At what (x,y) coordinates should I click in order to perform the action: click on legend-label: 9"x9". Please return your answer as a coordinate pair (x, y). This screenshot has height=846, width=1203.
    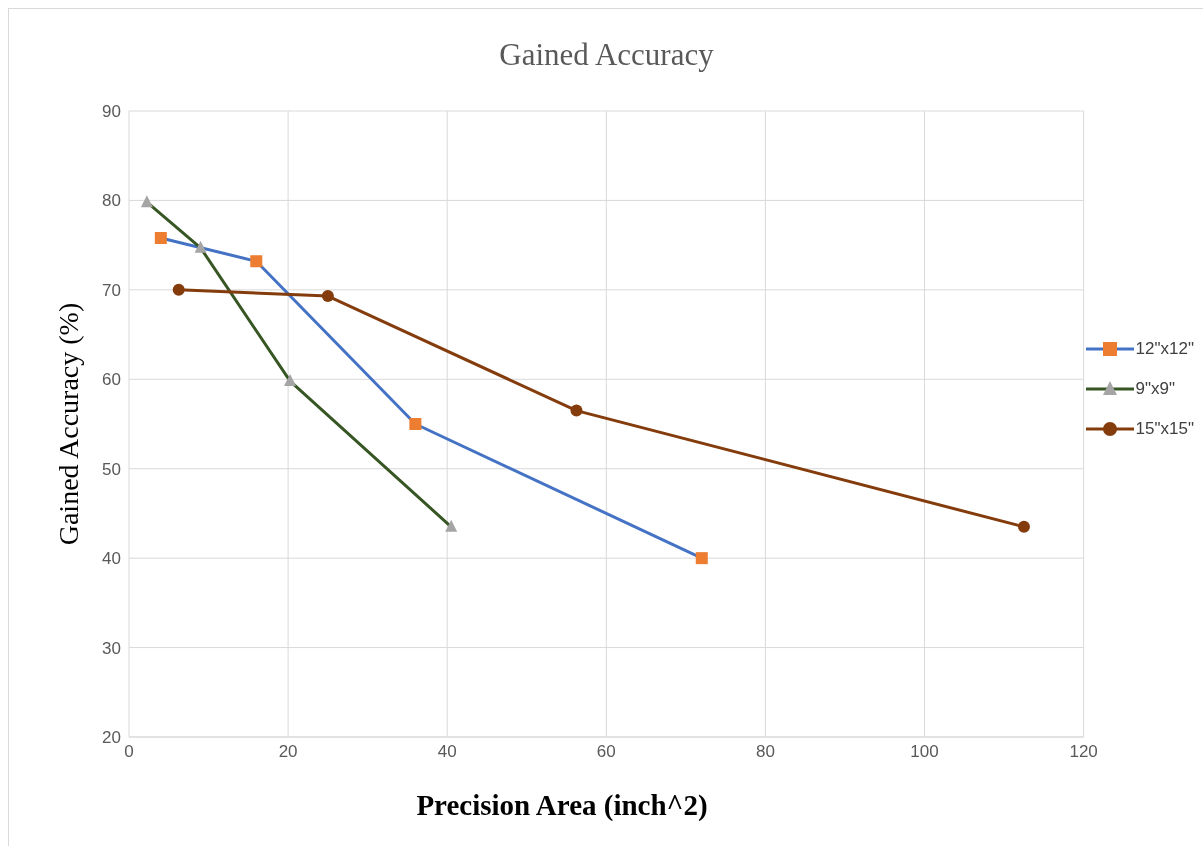
    Looking at the image, I should click on (1155, 389).